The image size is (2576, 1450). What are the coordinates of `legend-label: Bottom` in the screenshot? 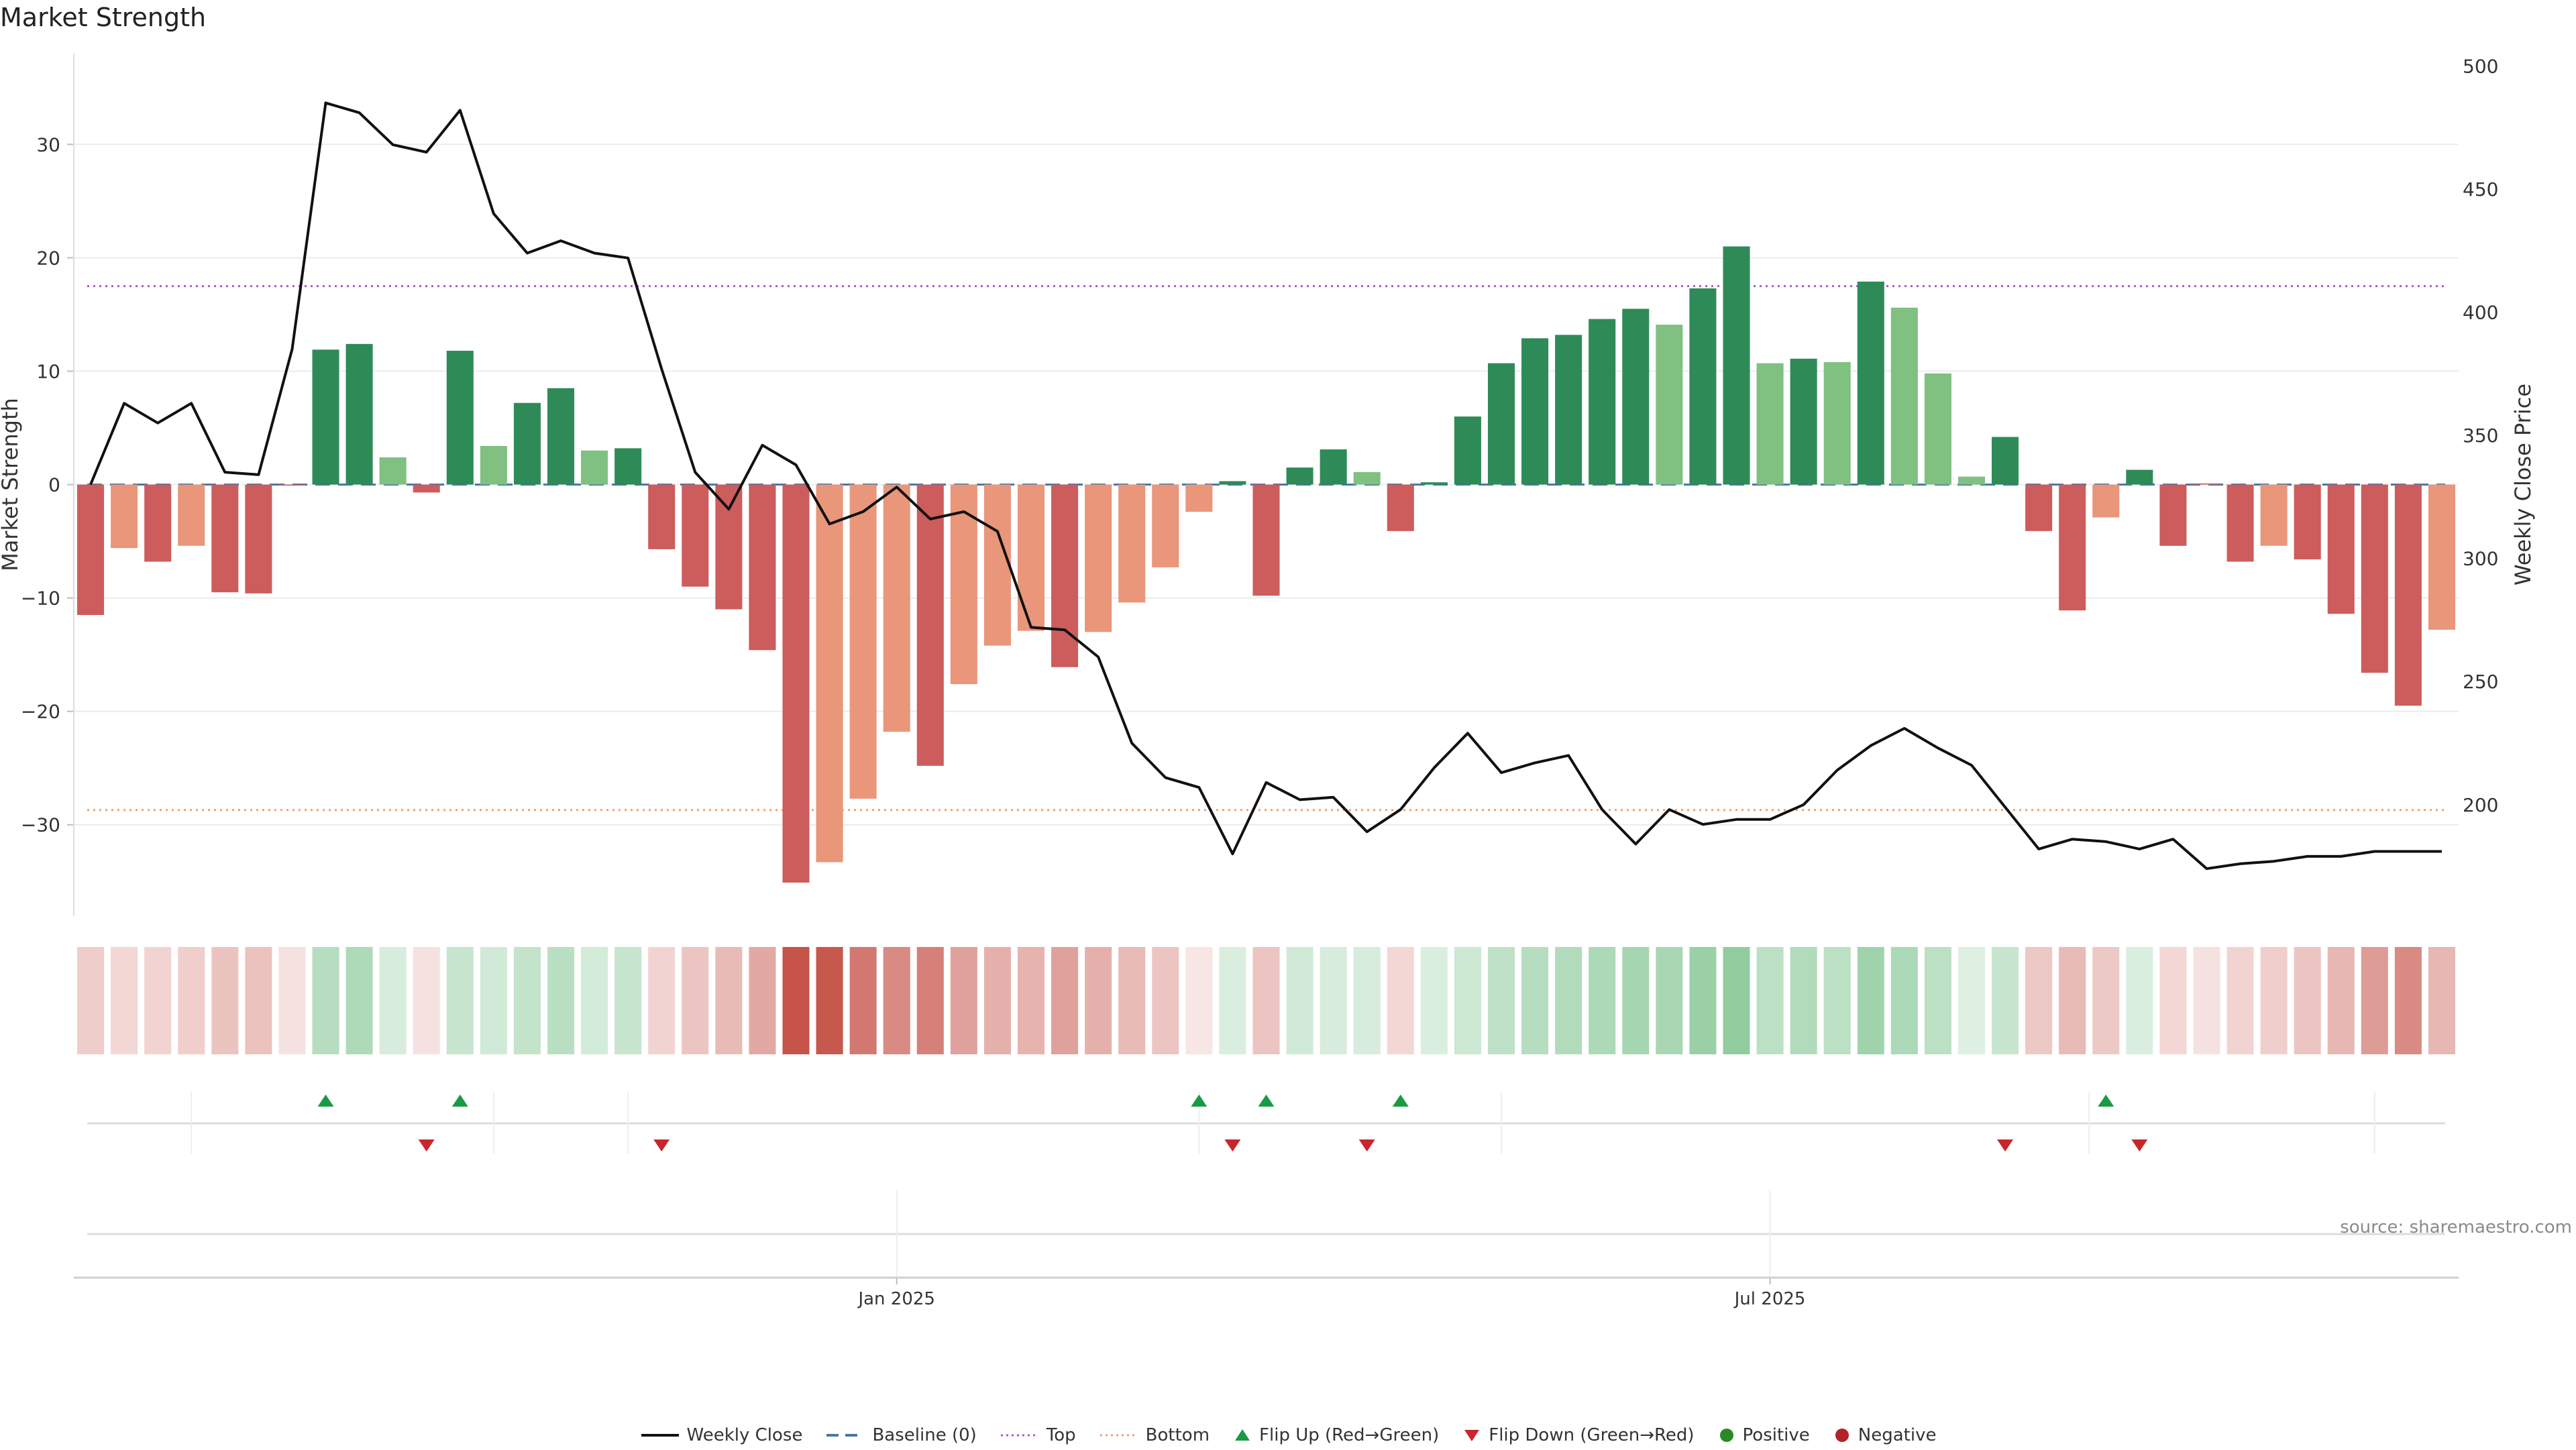 It's located at (1177, 1435).